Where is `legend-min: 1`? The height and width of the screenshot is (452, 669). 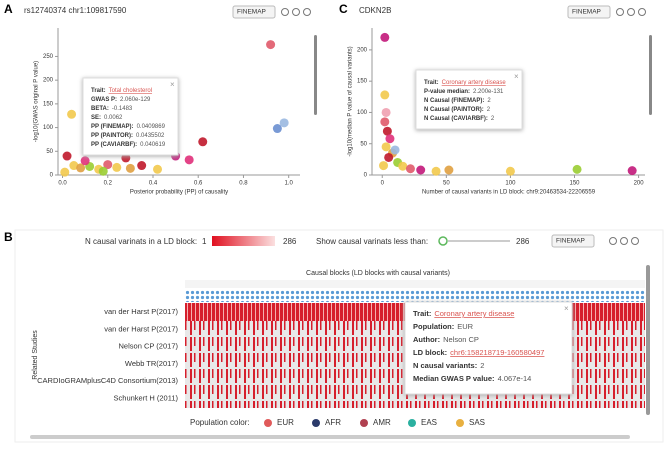 legend-min: 1 is located at coordinates (204, 241).